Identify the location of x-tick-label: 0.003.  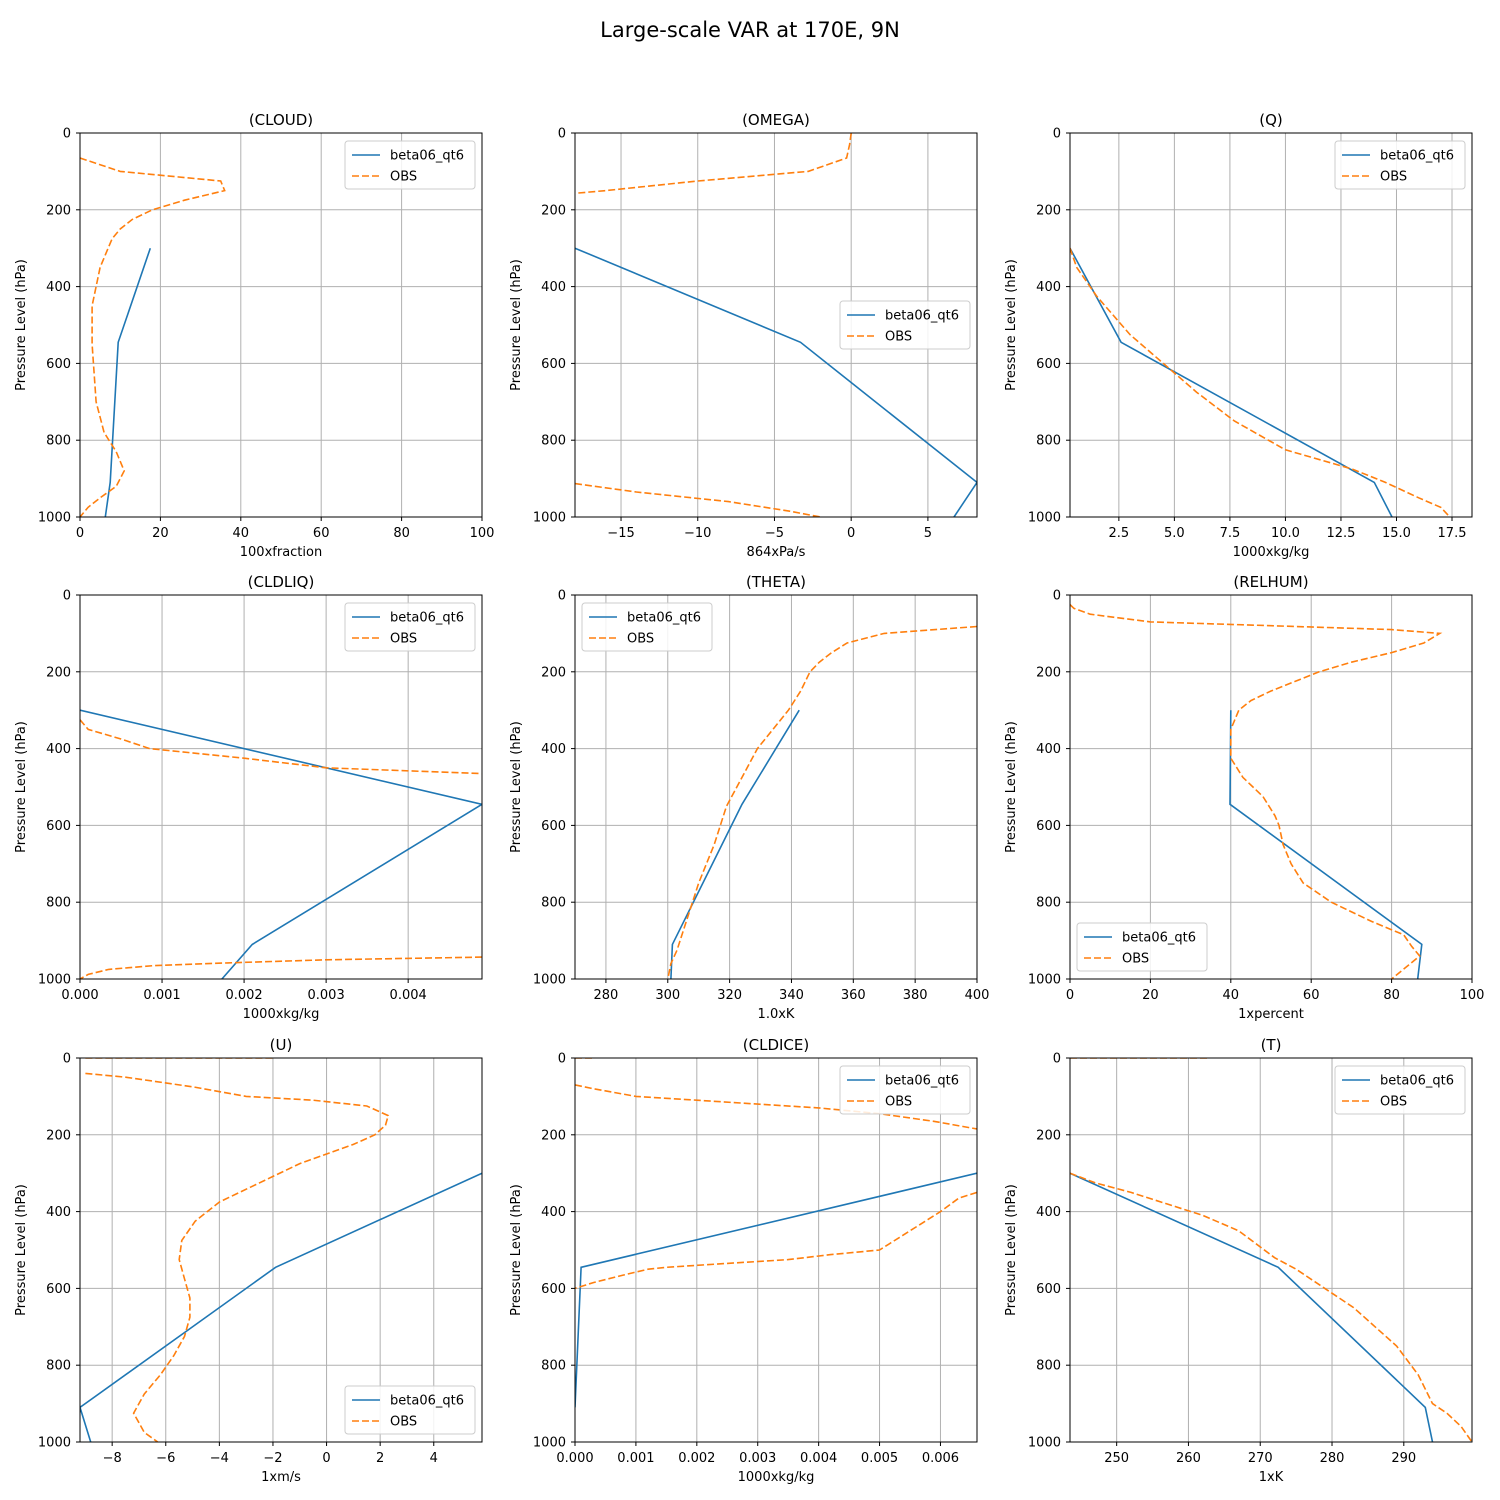
(757, 1458).